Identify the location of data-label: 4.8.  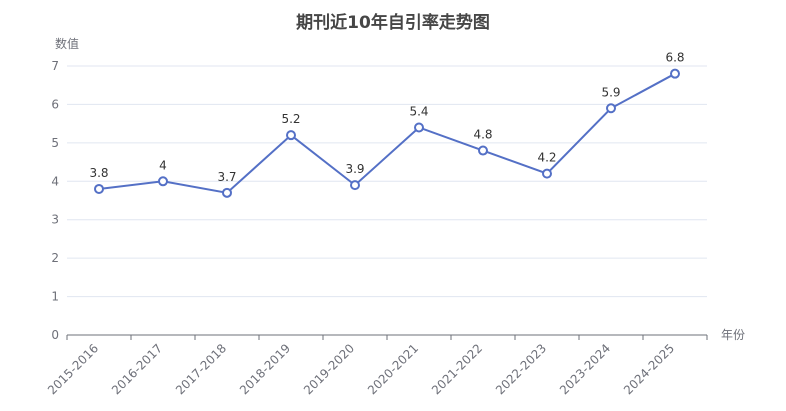
(482, 135).